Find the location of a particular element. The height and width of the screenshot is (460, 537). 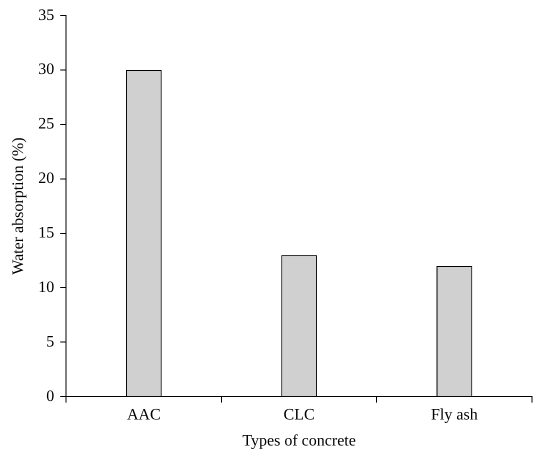

y-tick-label: 35 is located at coordinates (46, 15).